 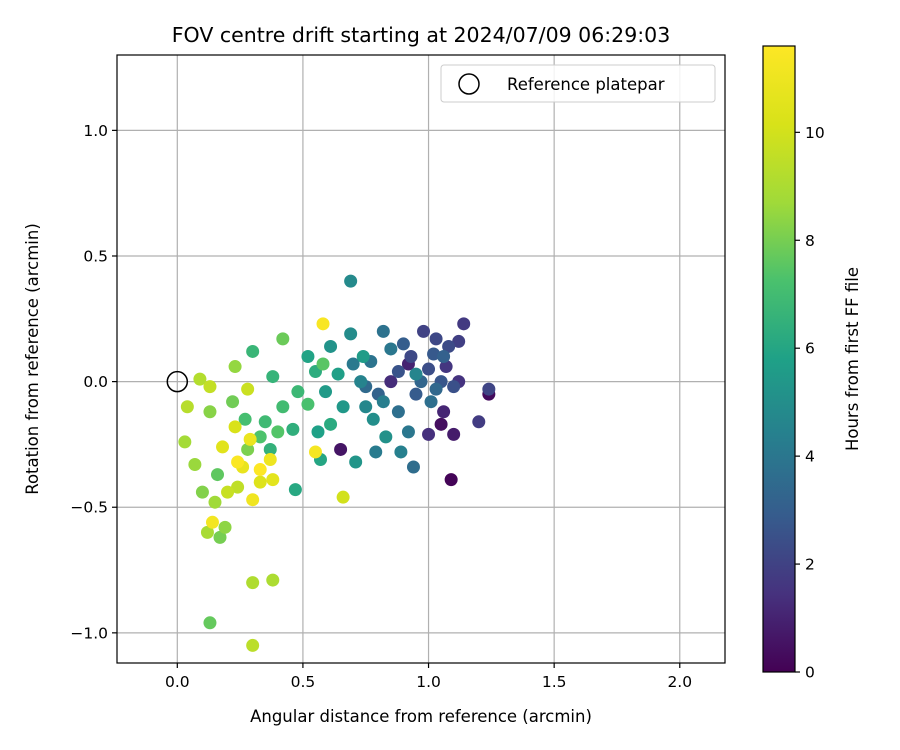 I want to click on legend-box, so click(x=578, y=83).